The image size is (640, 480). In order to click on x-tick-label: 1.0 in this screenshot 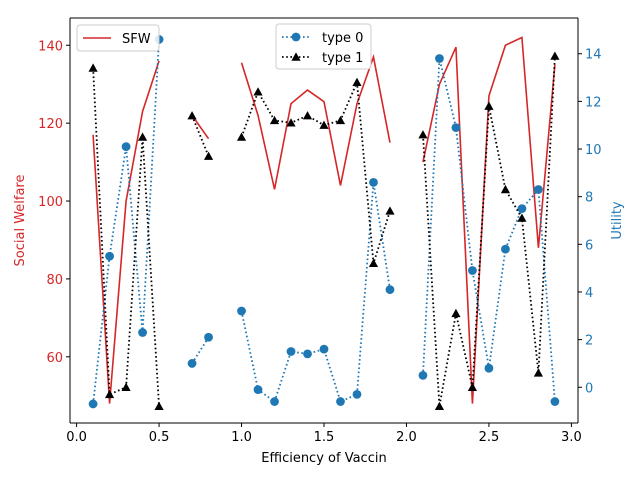, I will do `click(241, 437)`.